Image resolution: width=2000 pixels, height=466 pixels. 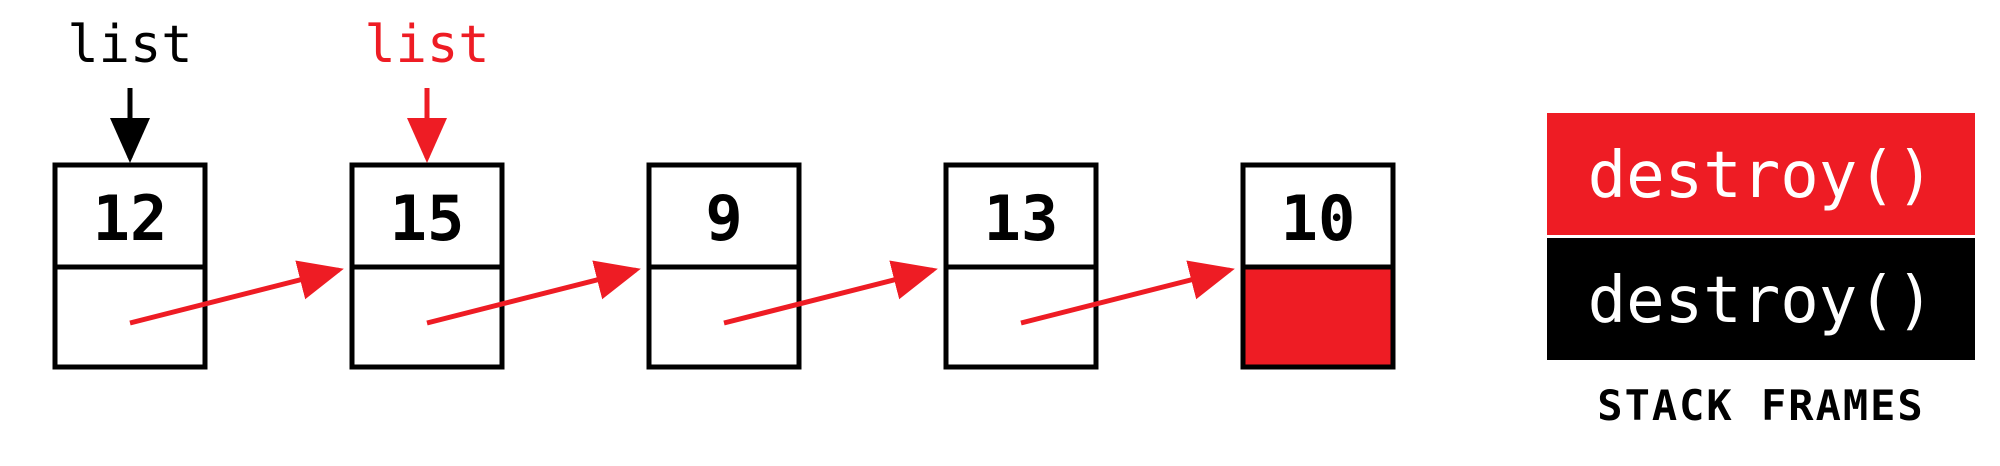 I want to click on stack-frames-title: STACK FRAMES, so click(x=1760, y=405).